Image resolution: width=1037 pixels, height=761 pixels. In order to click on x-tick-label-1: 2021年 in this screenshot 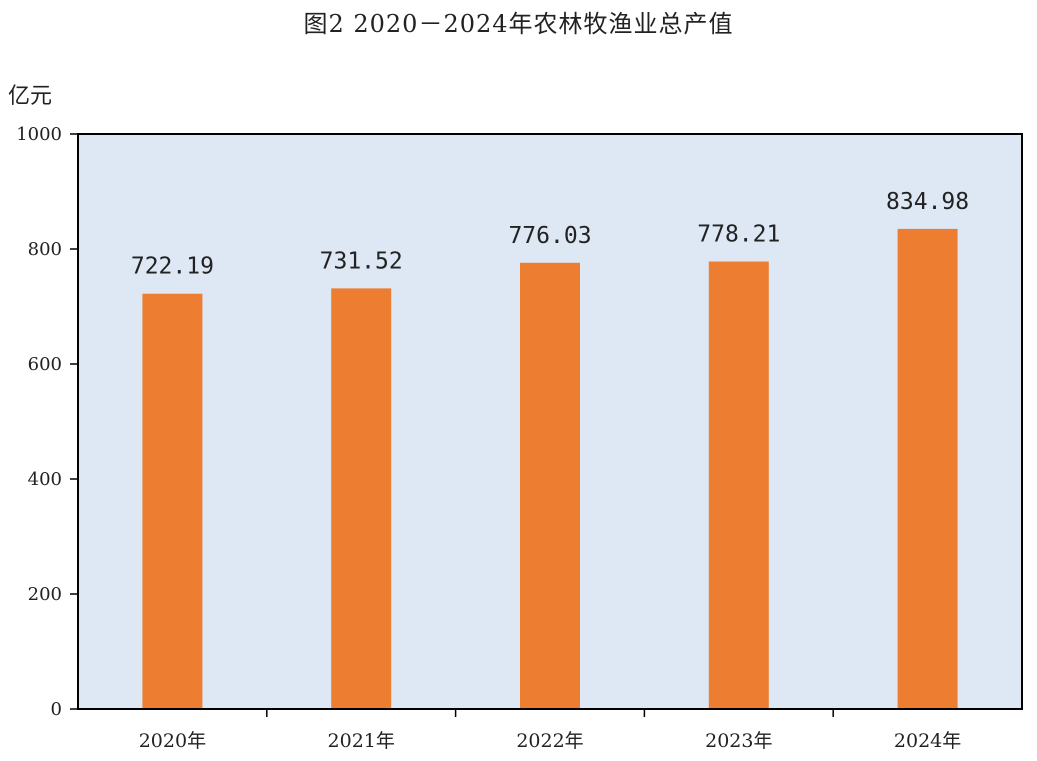, I will do `click(361, 741)`.